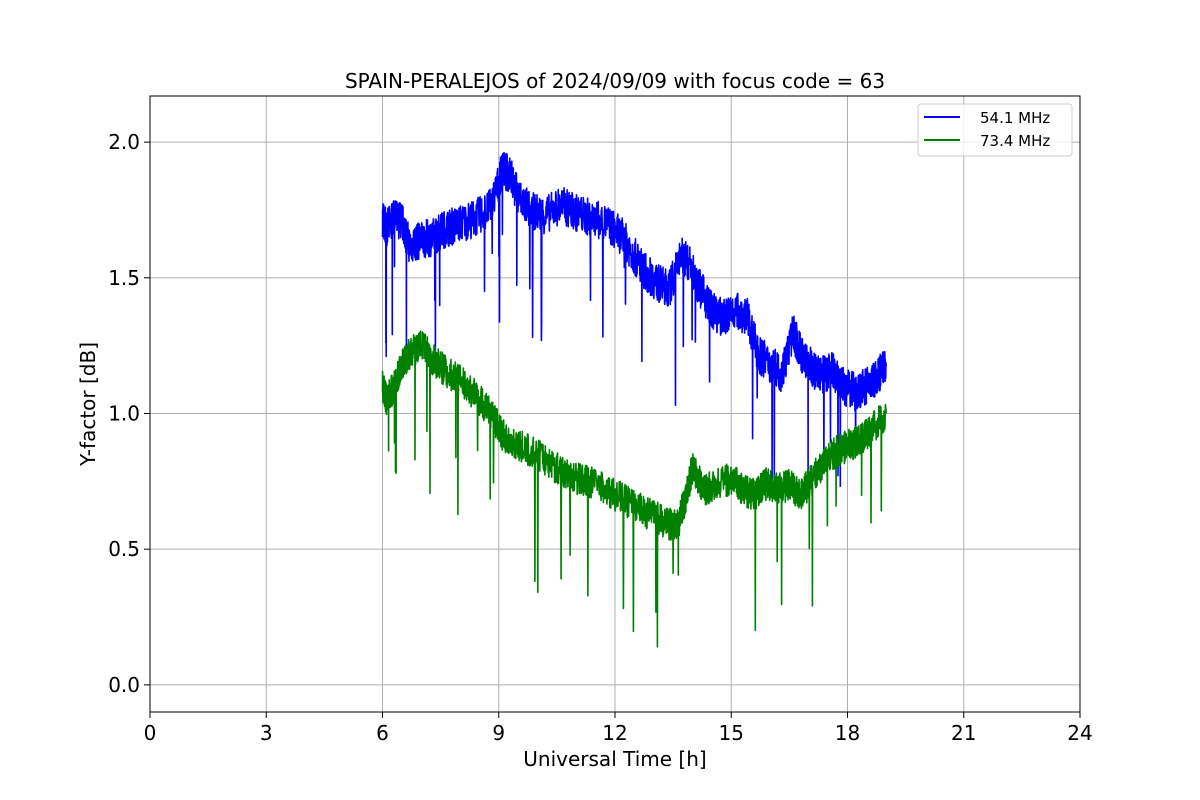 The width and height of the screenshot is (1200, 800). What do you see at coordinates (963, 733) in the screenshot?
I see `x-tick-label: 21` at bounding box center [963, 733].